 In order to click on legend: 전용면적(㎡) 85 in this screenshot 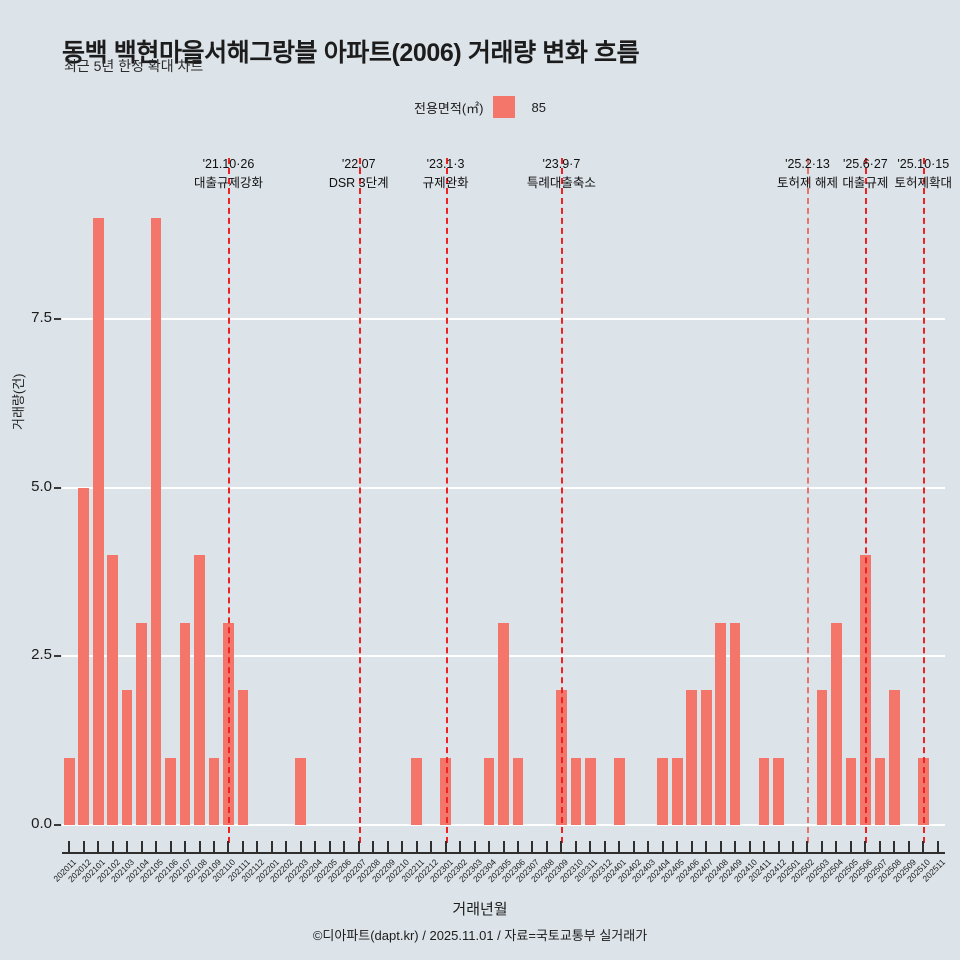, I will do `click(480, 107)`.